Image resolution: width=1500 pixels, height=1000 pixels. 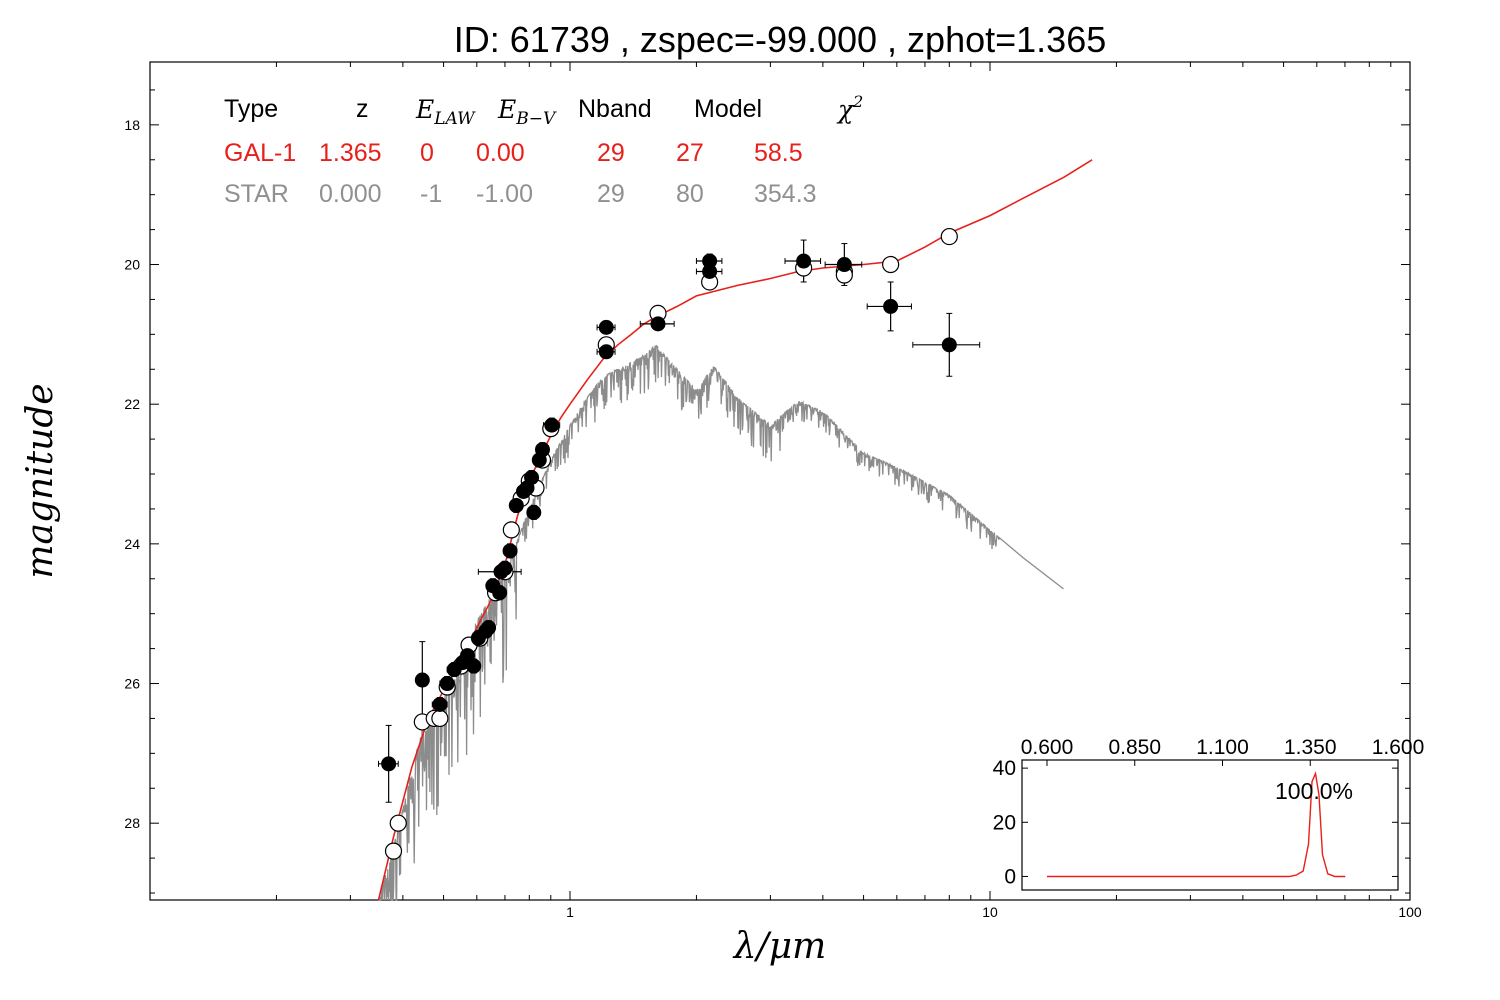 I want to click on inset-x-tick-label: 1.350, so click(x=1310, y=747).